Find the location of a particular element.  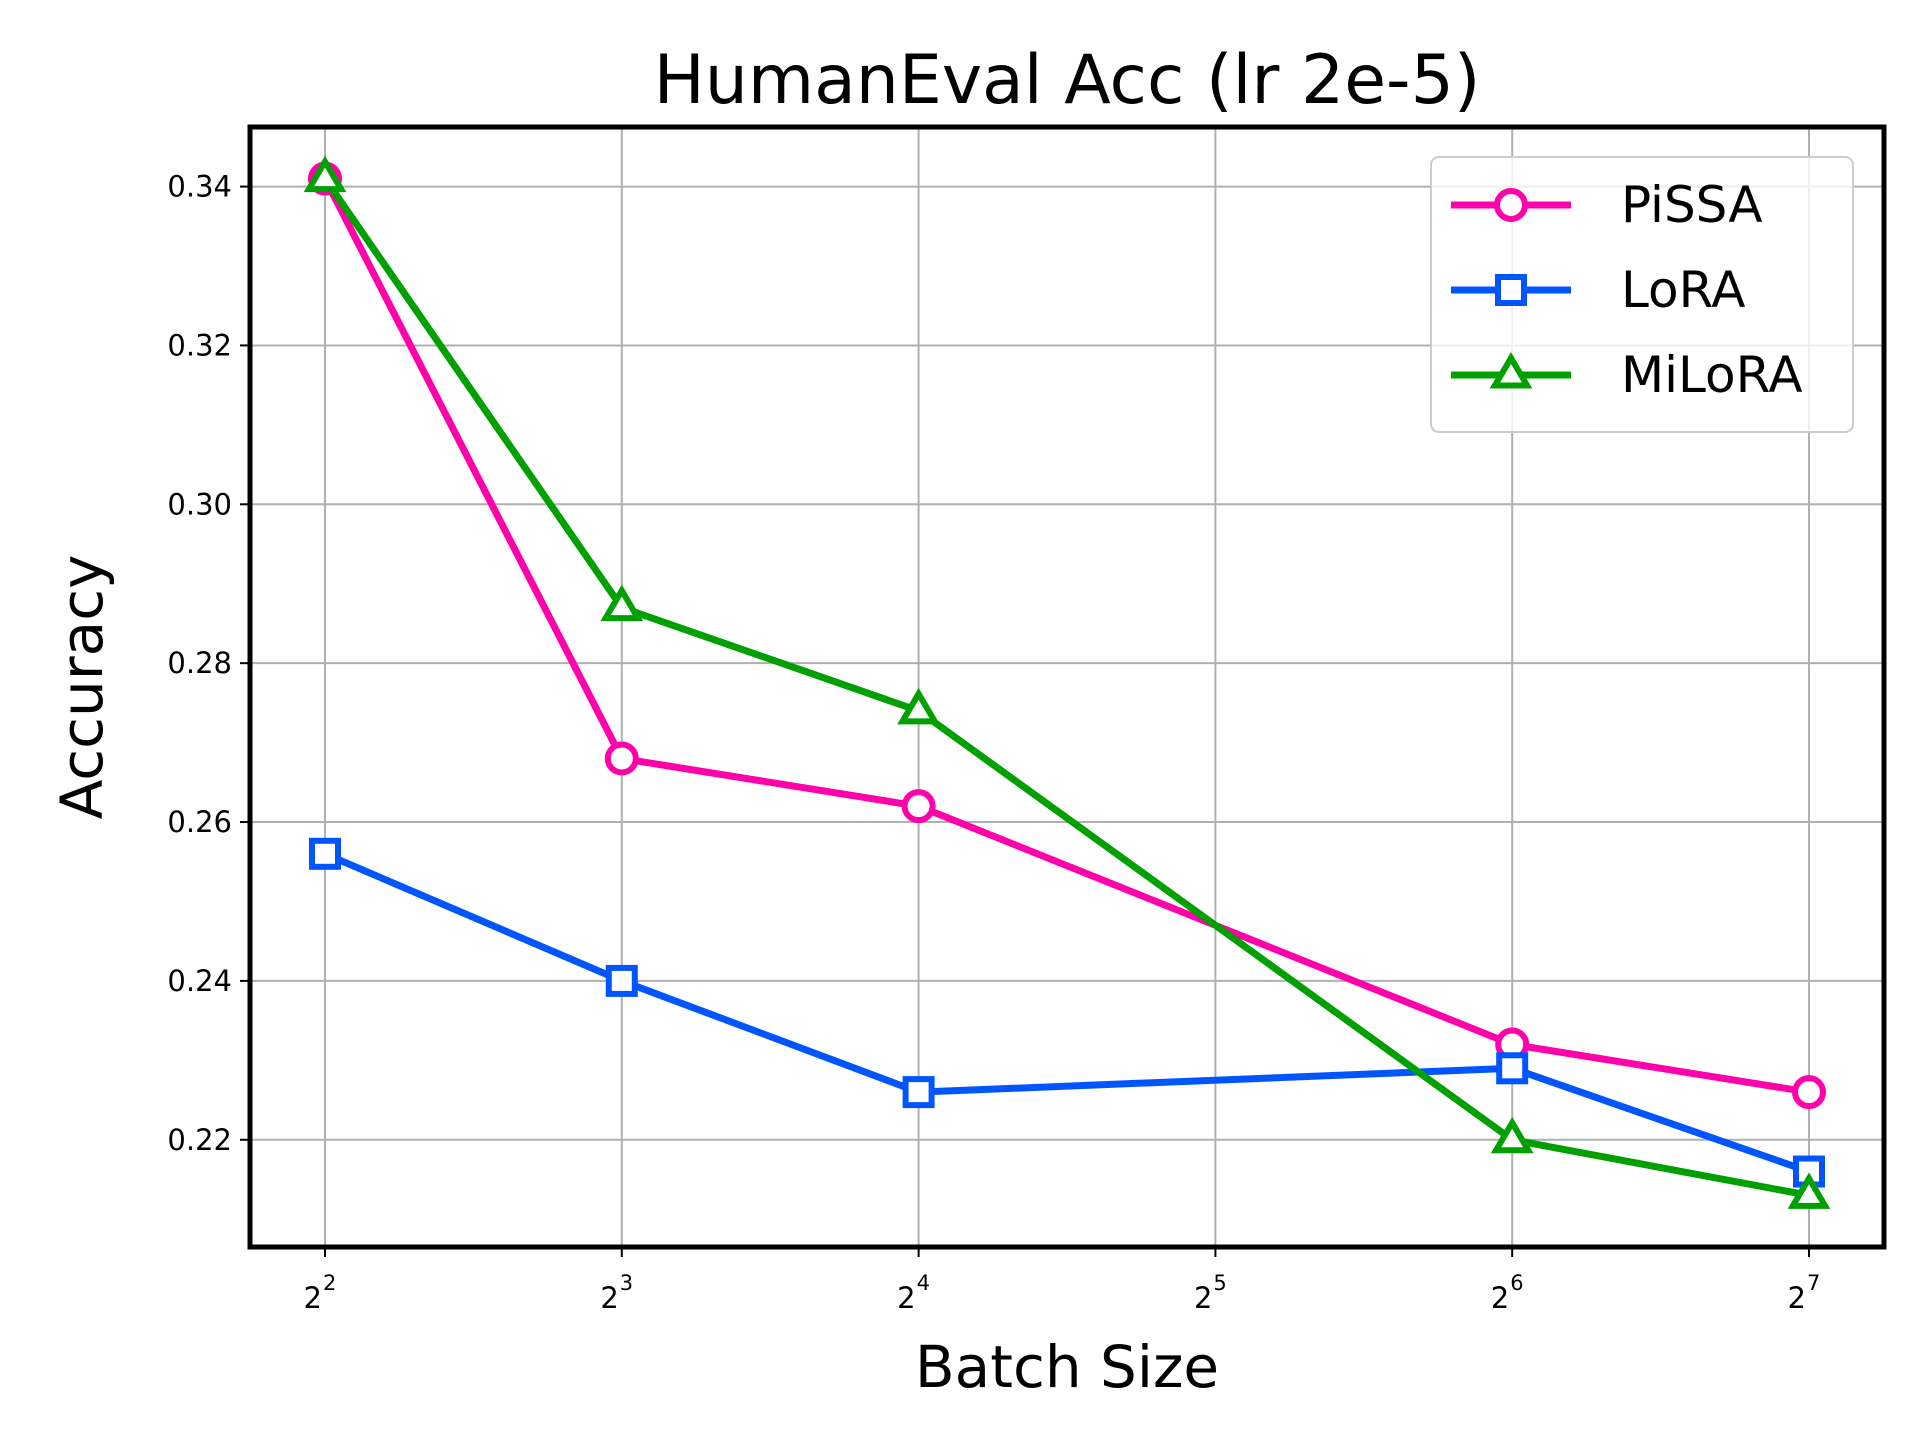

y-tick-label: 0.32 is located at coordinates (199, 345).